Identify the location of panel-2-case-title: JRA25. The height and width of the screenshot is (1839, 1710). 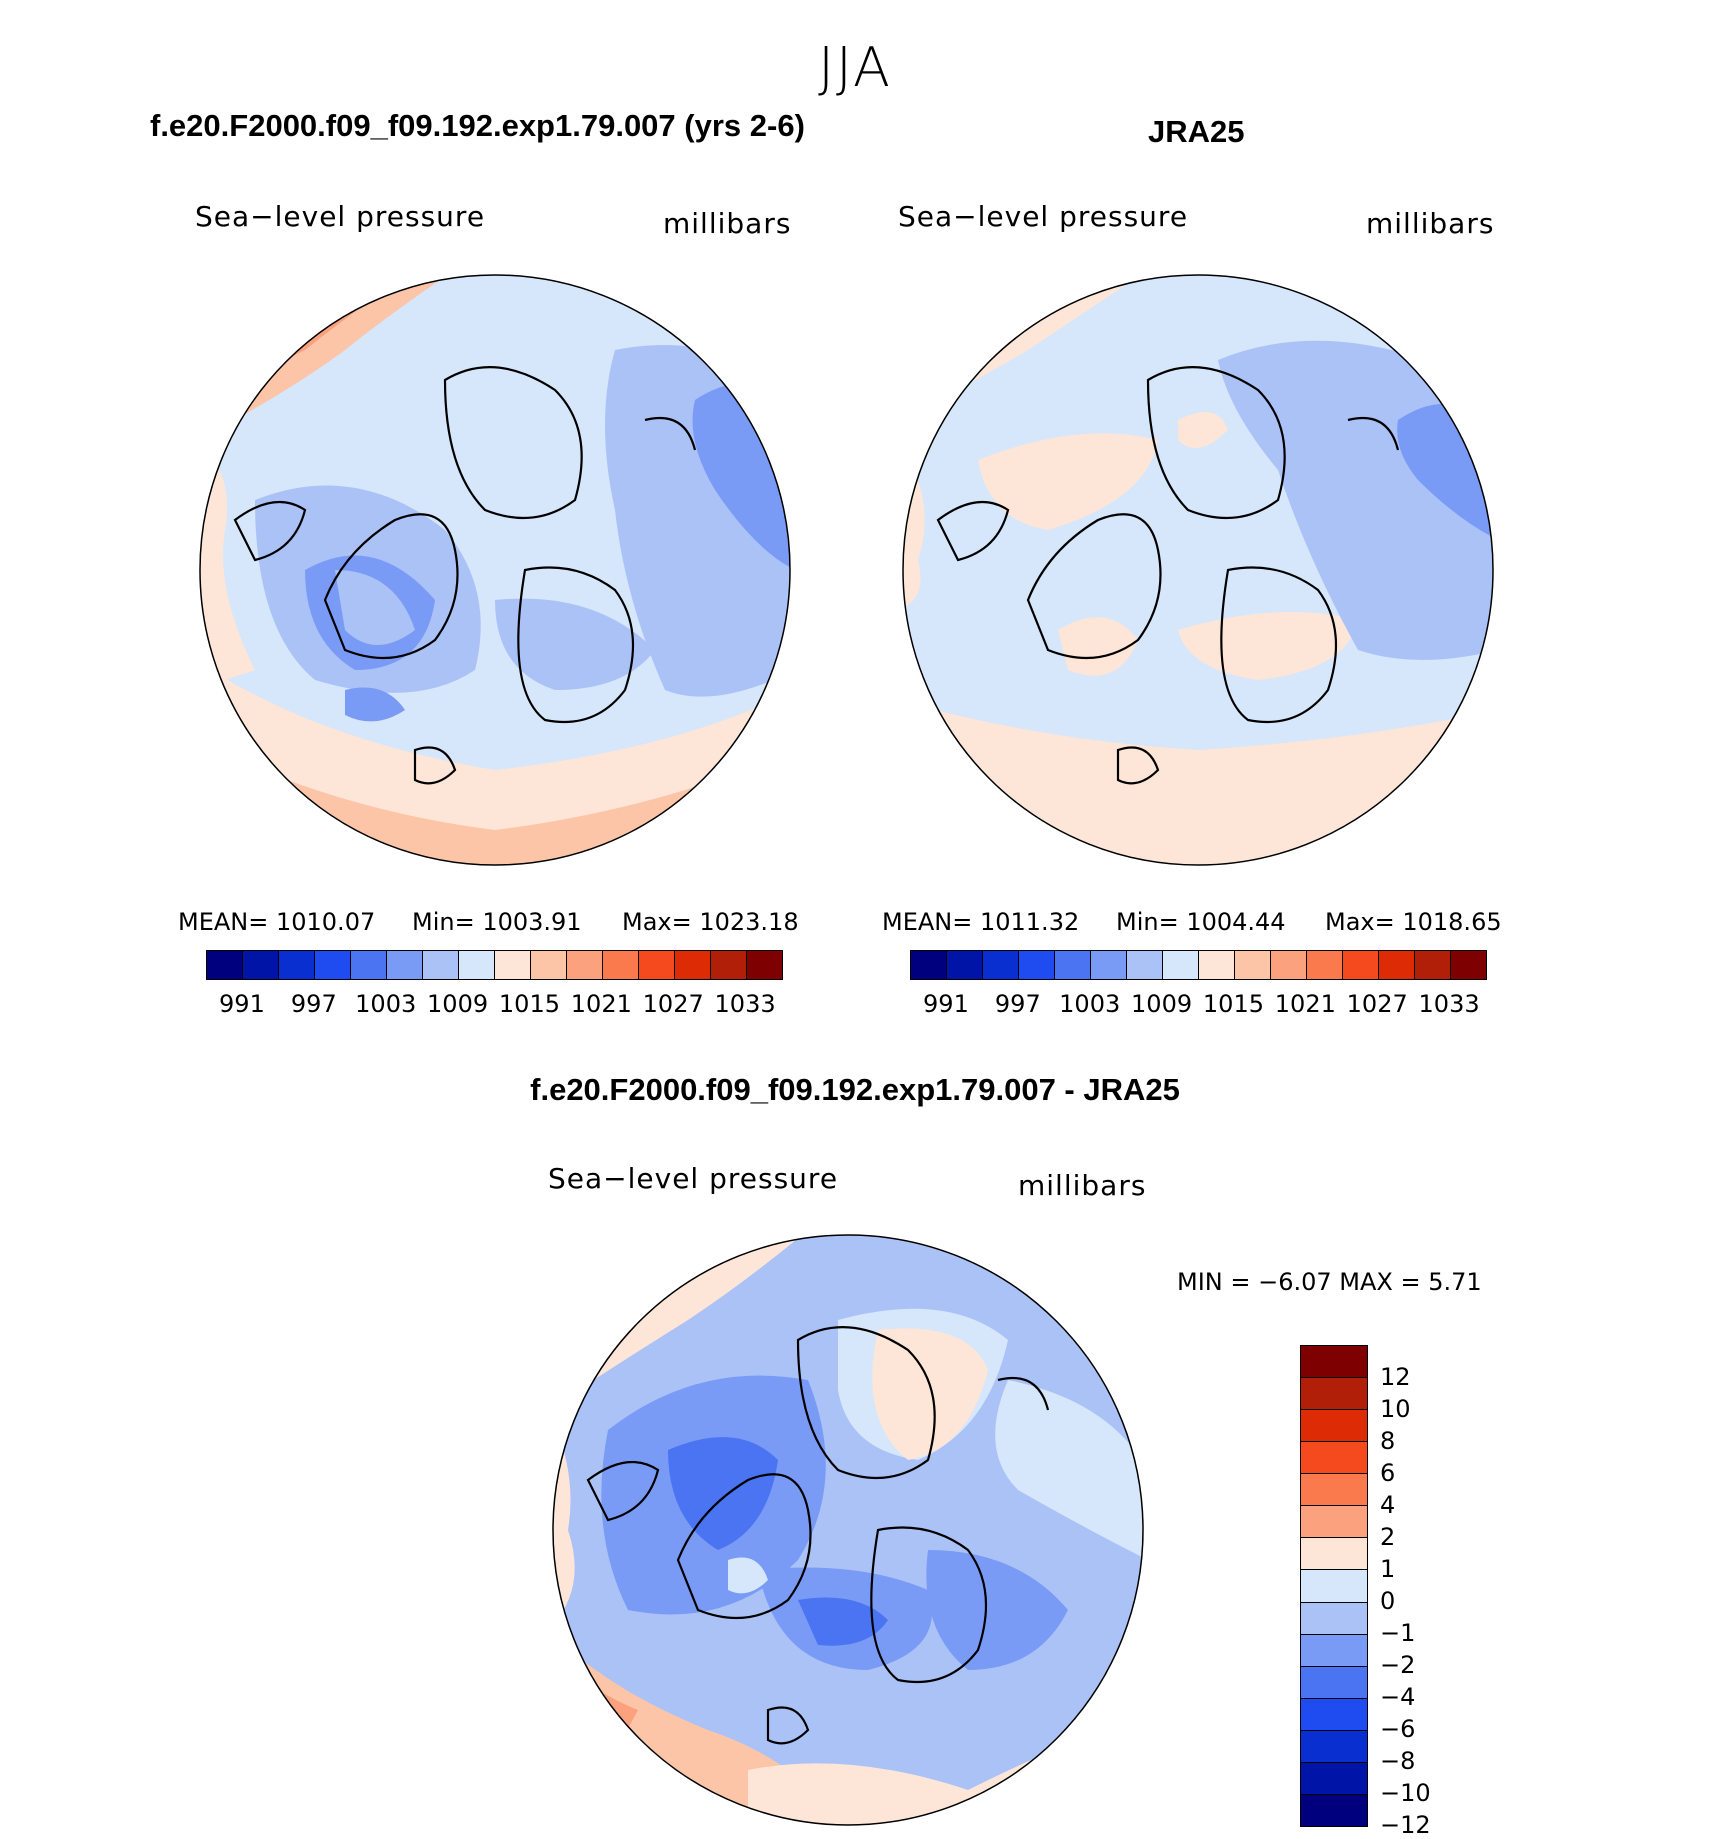
(1196, 131).